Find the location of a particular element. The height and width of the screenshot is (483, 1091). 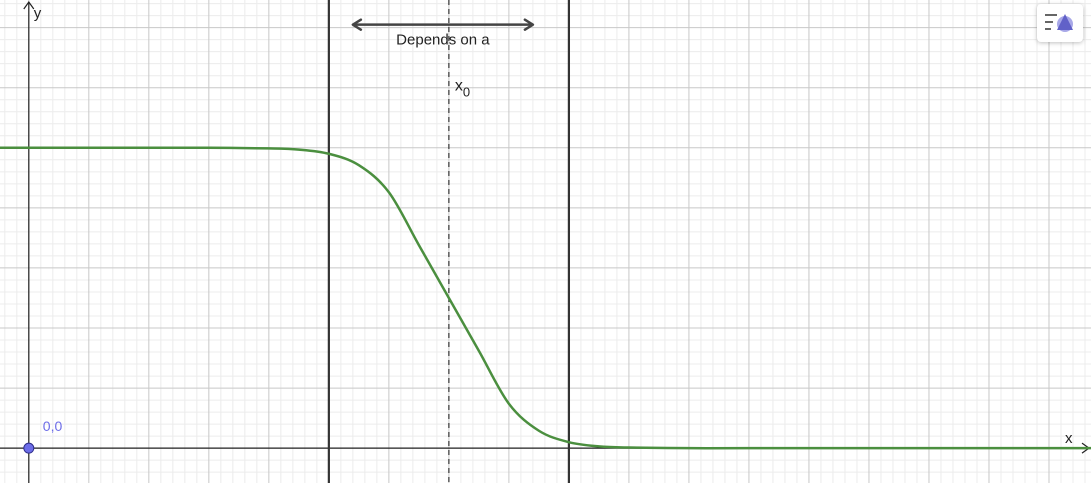

x0-subscript: 0 is located at coordinates (466, 92).